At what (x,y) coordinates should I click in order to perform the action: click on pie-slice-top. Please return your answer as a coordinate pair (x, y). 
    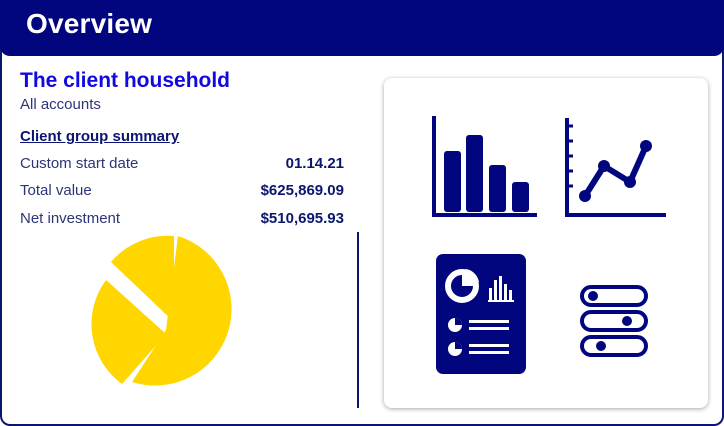
    Looking at the image, I should click on (142, 278).